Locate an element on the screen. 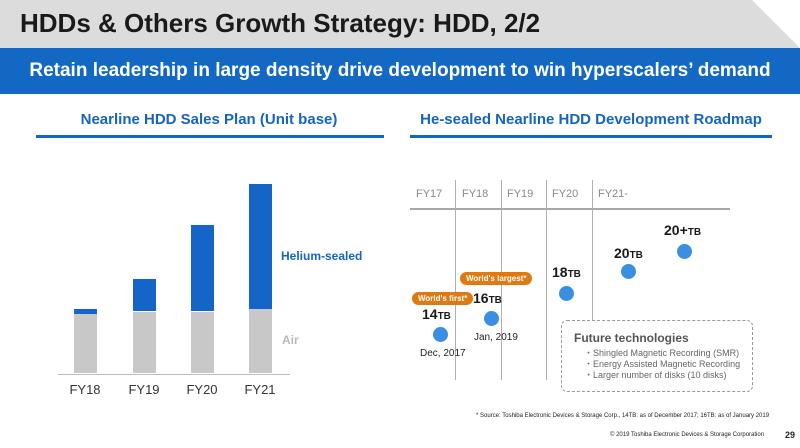  roadmap-rule is located at coordinates (591, 136).